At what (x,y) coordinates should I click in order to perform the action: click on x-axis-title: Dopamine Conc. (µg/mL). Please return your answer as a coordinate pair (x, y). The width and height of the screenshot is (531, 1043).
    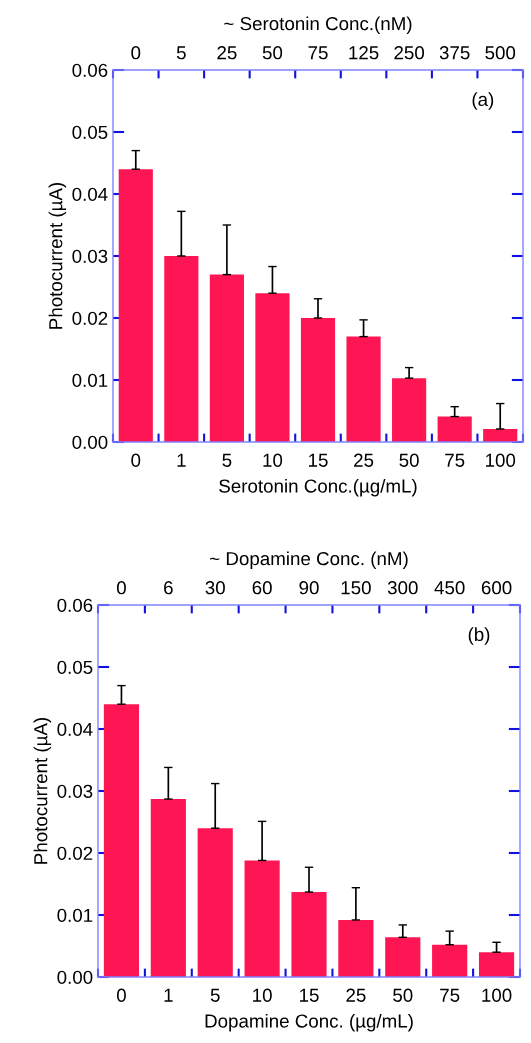
    Looking at the image, I should click on (309, 1022).